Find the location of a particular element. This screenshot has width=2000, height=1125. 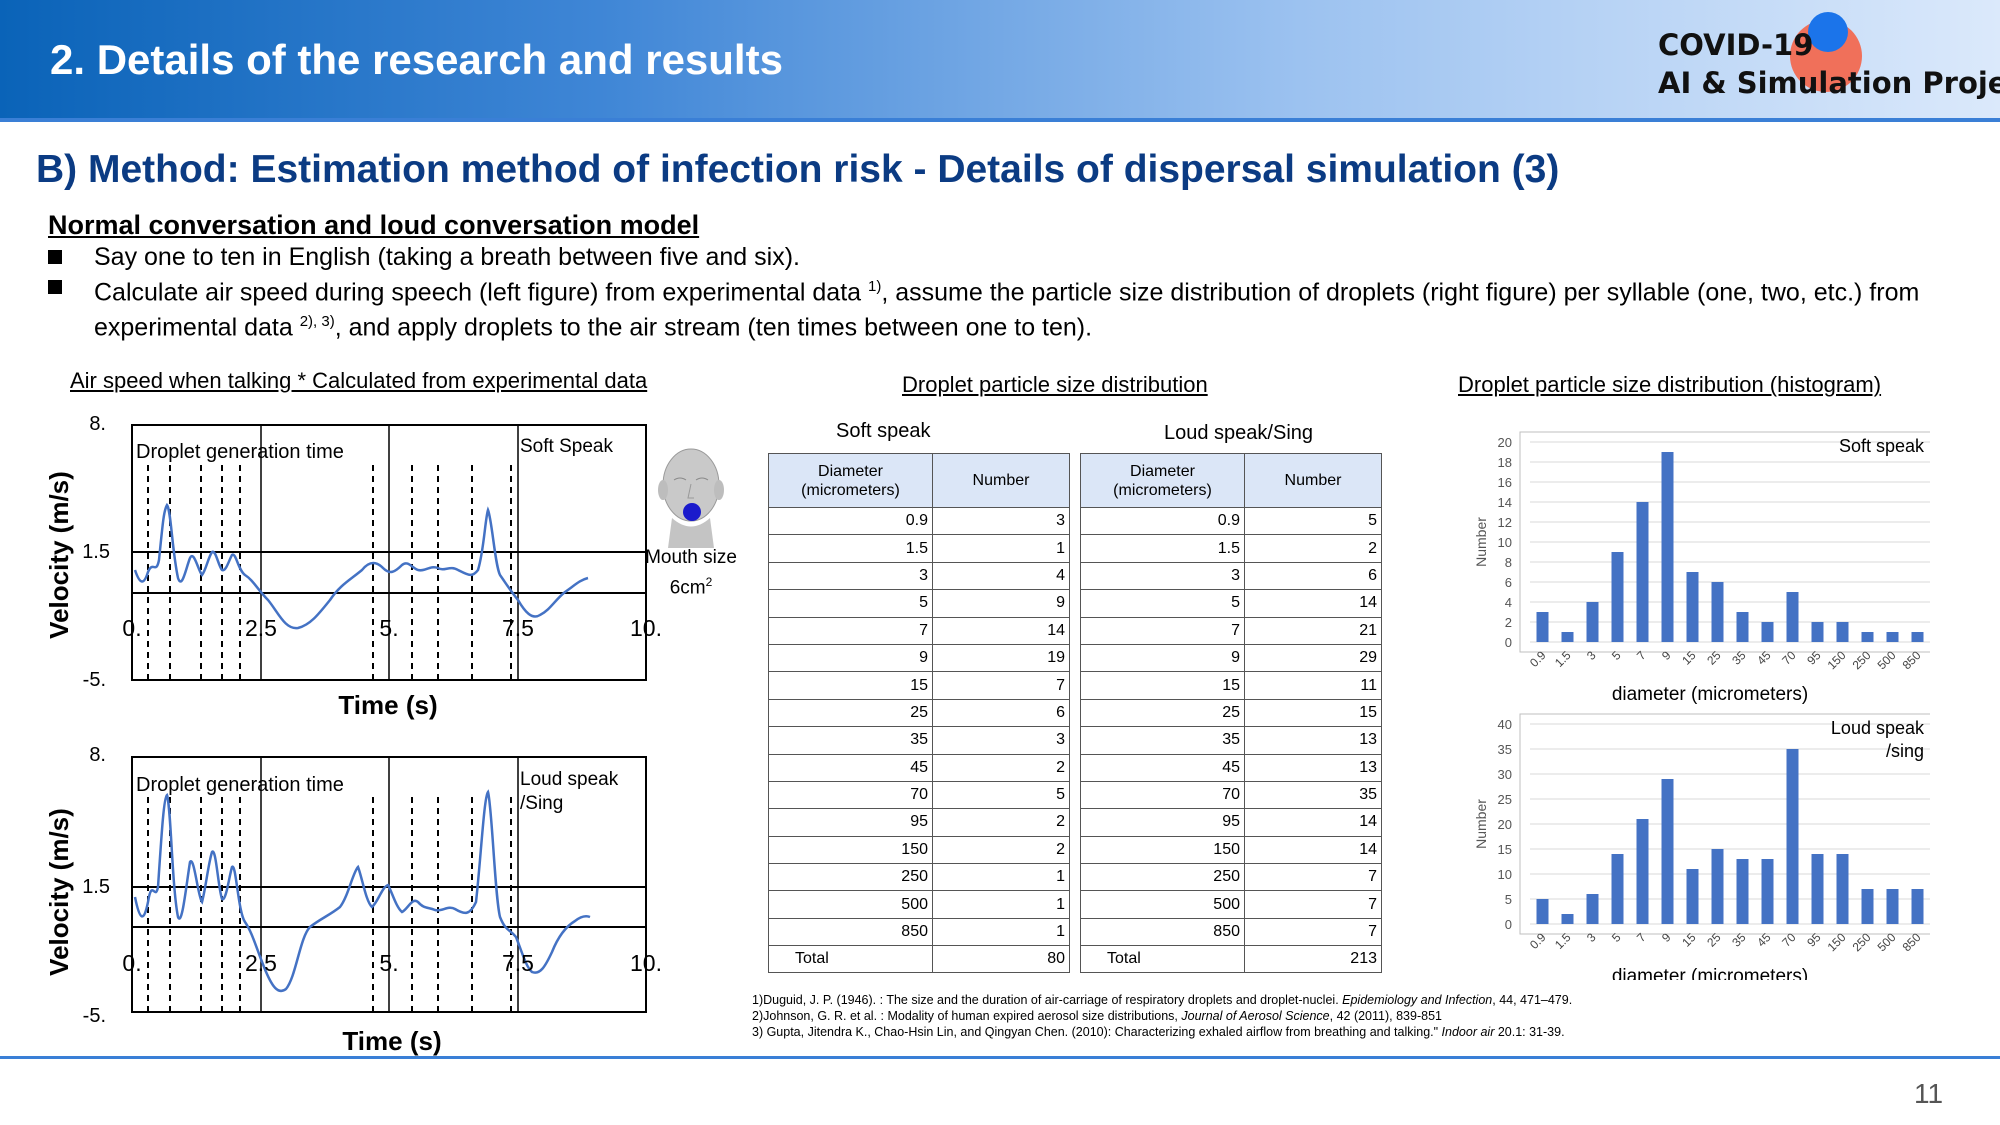

diameter-cell: 70 is located at coordinates (1162, 795).